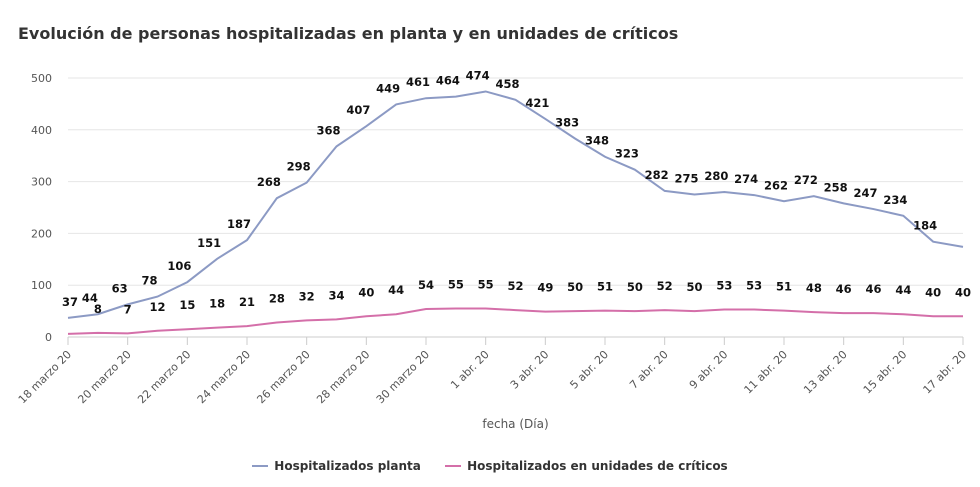  I want to click on data-label: 464, so click(448, 81).